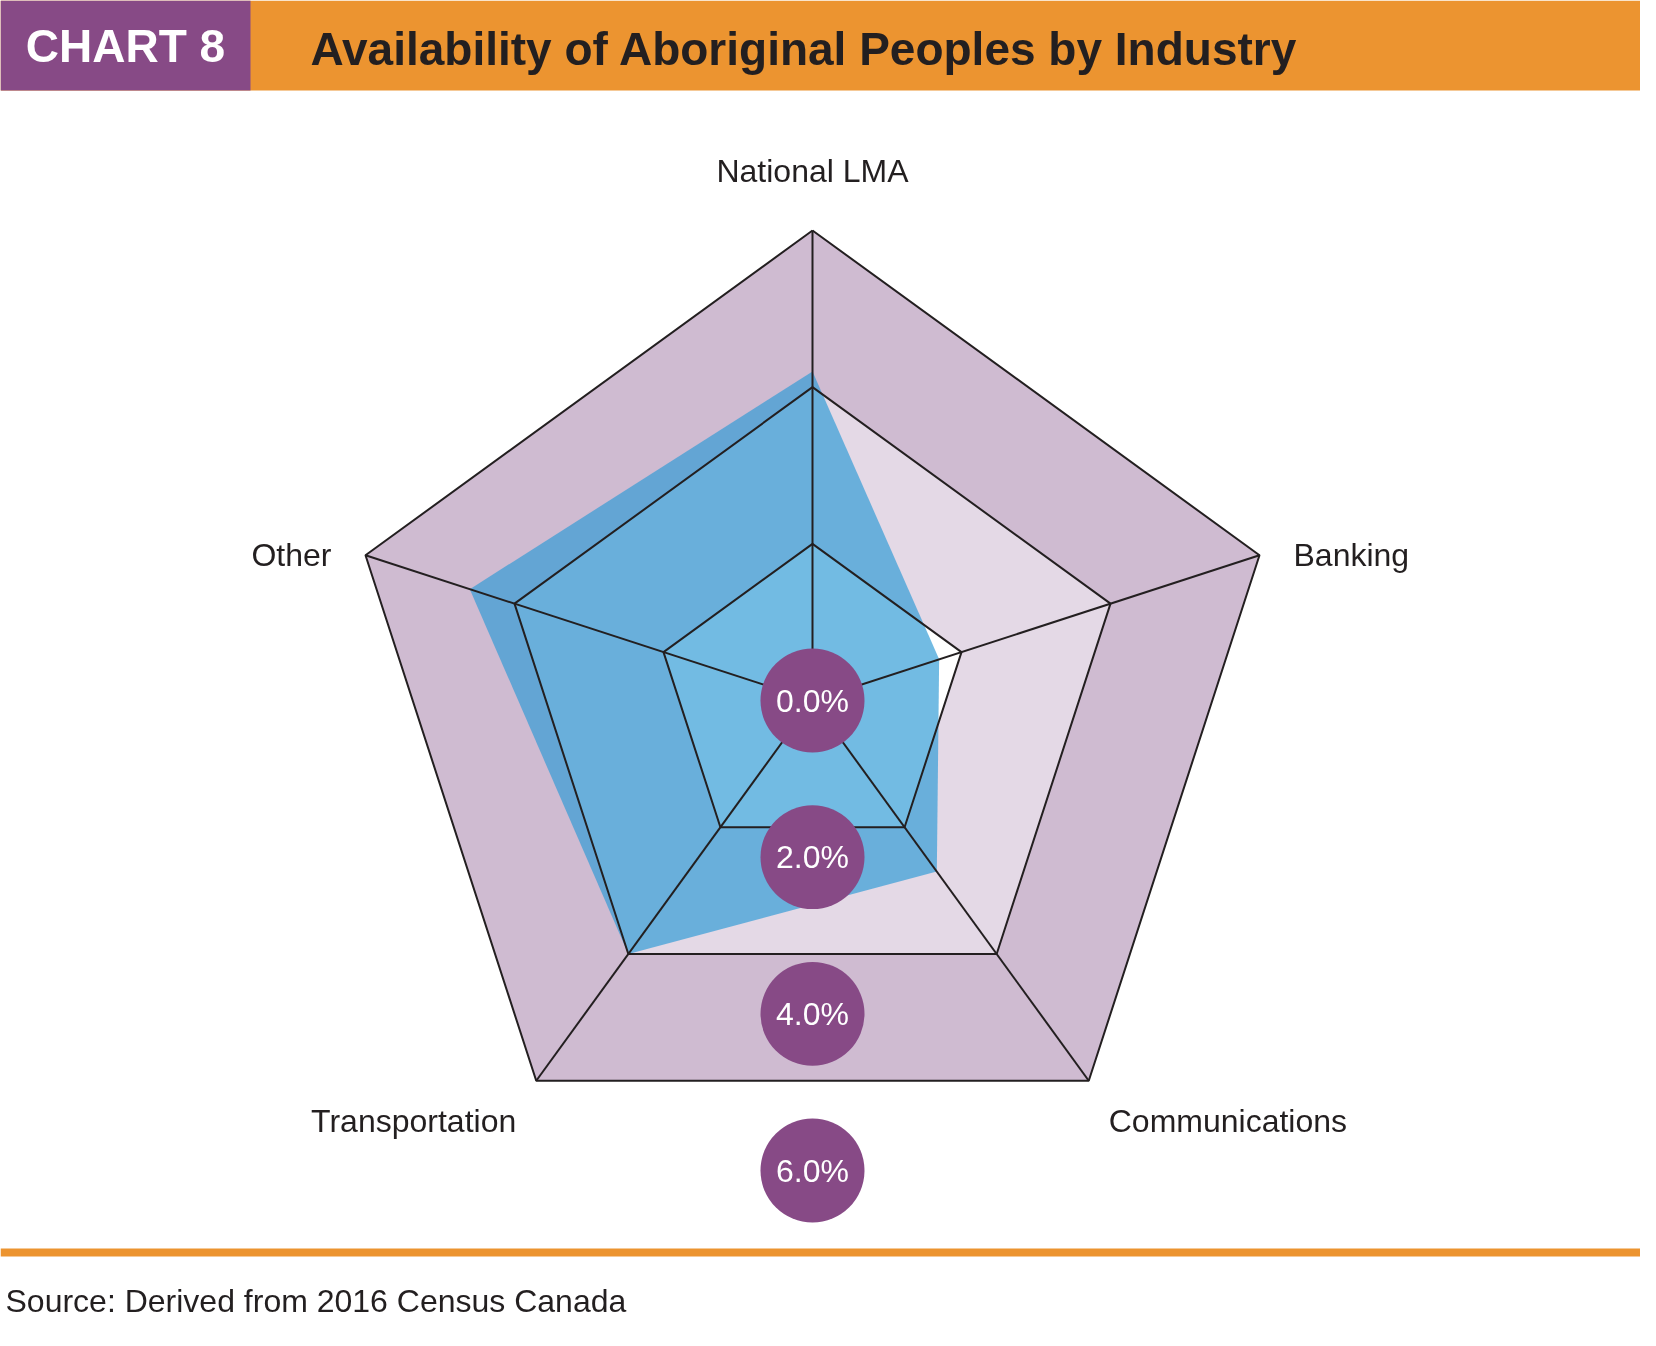  I want to click on source-note: Source: Derived from 2016 Census Canada, so click(316, 1300).